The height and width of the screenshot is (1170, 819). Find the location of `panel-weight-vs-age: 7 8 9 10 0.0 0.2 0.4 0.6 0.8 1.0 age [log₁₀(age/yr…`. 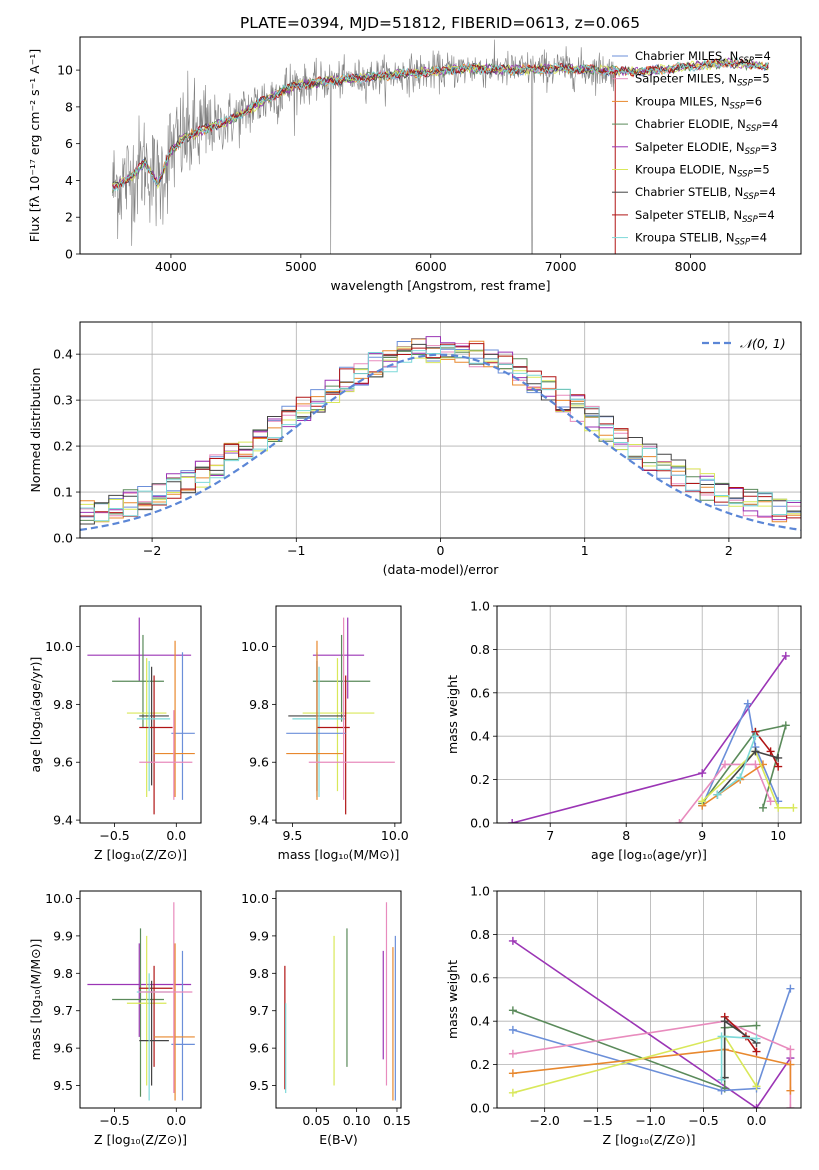

panel-weight-vs-age: 7 8 9 10 0.0 0.2 0.4 0.6 0.8 1.0 age [log₁₀(age/yr… is located at coordinates (623, 730).